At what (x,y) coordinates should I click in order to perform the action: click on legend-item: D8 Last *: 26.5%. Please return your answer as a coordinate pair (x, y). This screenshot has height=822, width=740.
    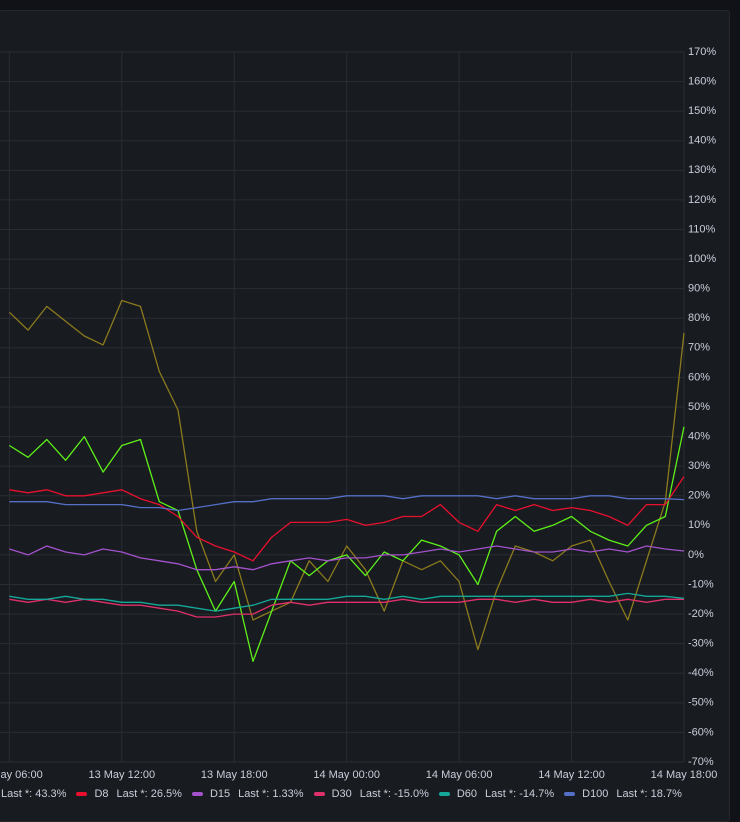
    Looking at the image, I should click on (129, 794).